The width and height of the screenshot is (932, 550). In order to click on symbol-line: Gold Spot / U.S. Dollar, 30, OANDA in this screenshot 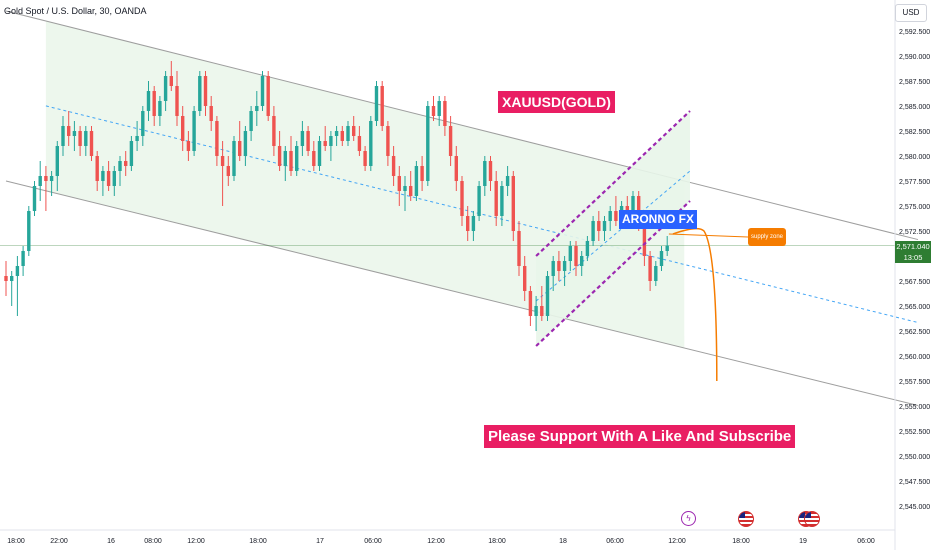, I will do `click(75, 11)`.